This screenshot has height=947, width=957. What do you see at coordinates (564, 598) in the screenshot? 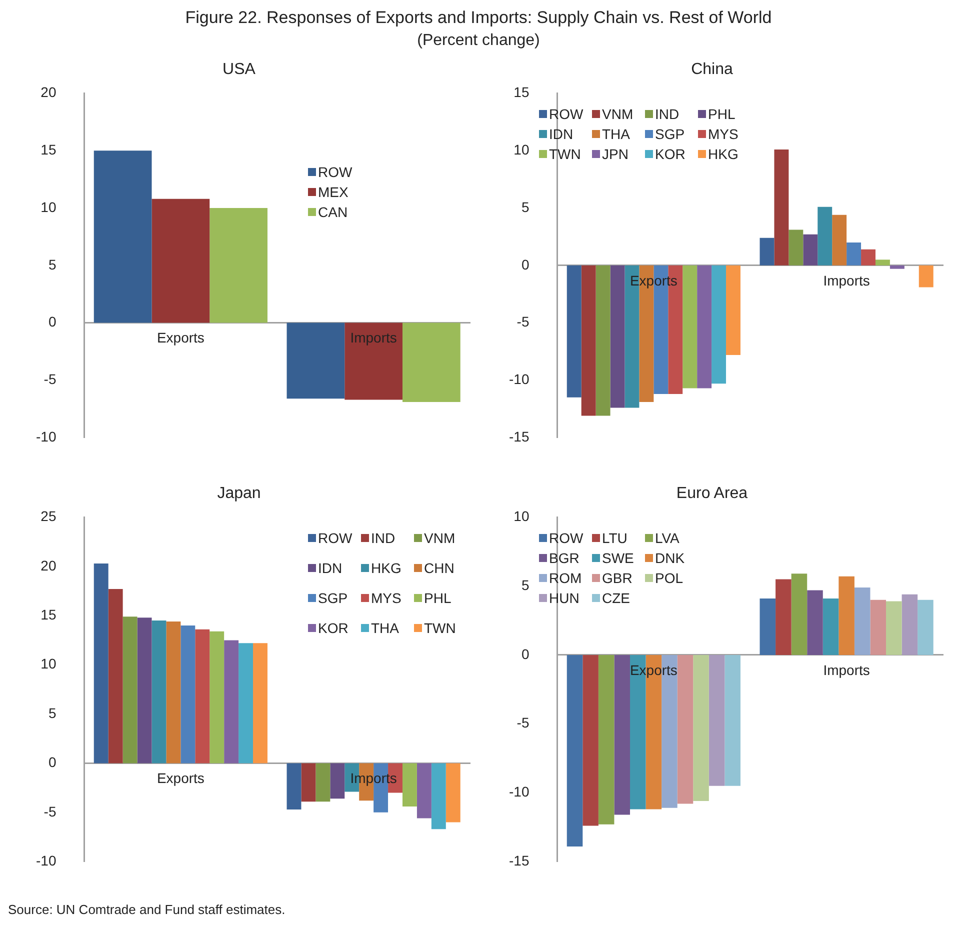
I see `legend-label: HUN` at bounding box center [564, 598].